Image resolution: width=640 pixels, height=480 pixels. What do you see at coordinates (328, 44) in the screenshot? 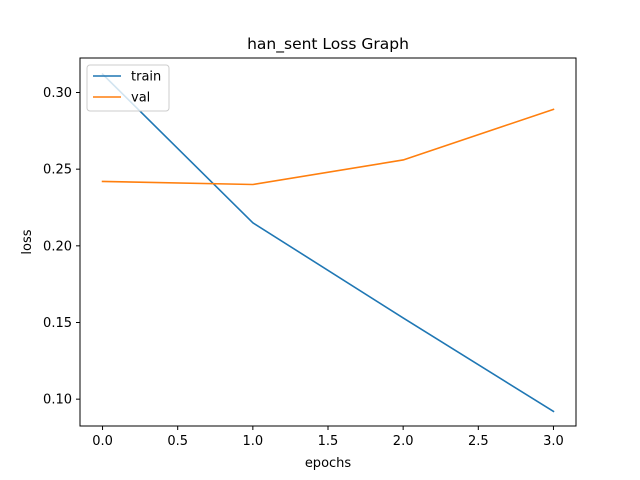
I see `chart-title: han_sent Loss Graph` at bounding box center [328, 44].